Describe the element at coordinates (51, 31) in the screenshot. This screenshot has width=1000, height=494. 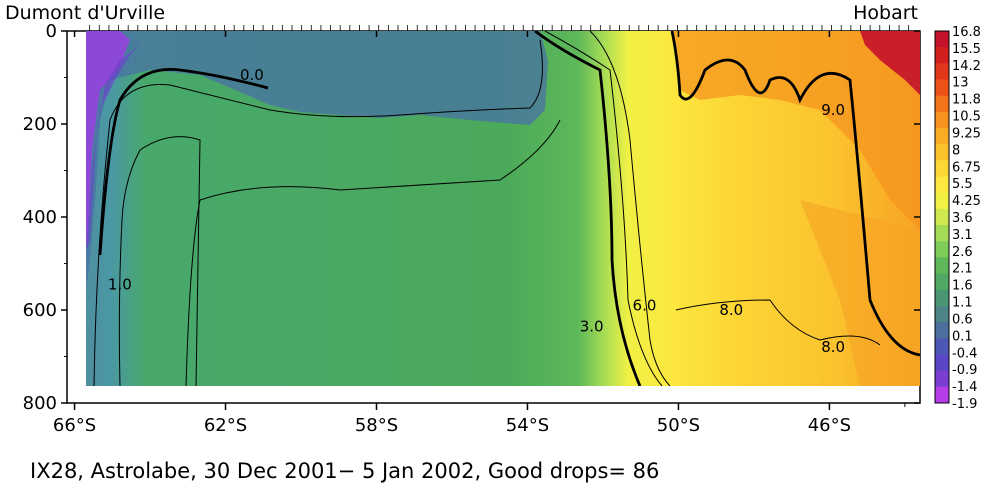
I see `y-tick-label: 0` at that location.